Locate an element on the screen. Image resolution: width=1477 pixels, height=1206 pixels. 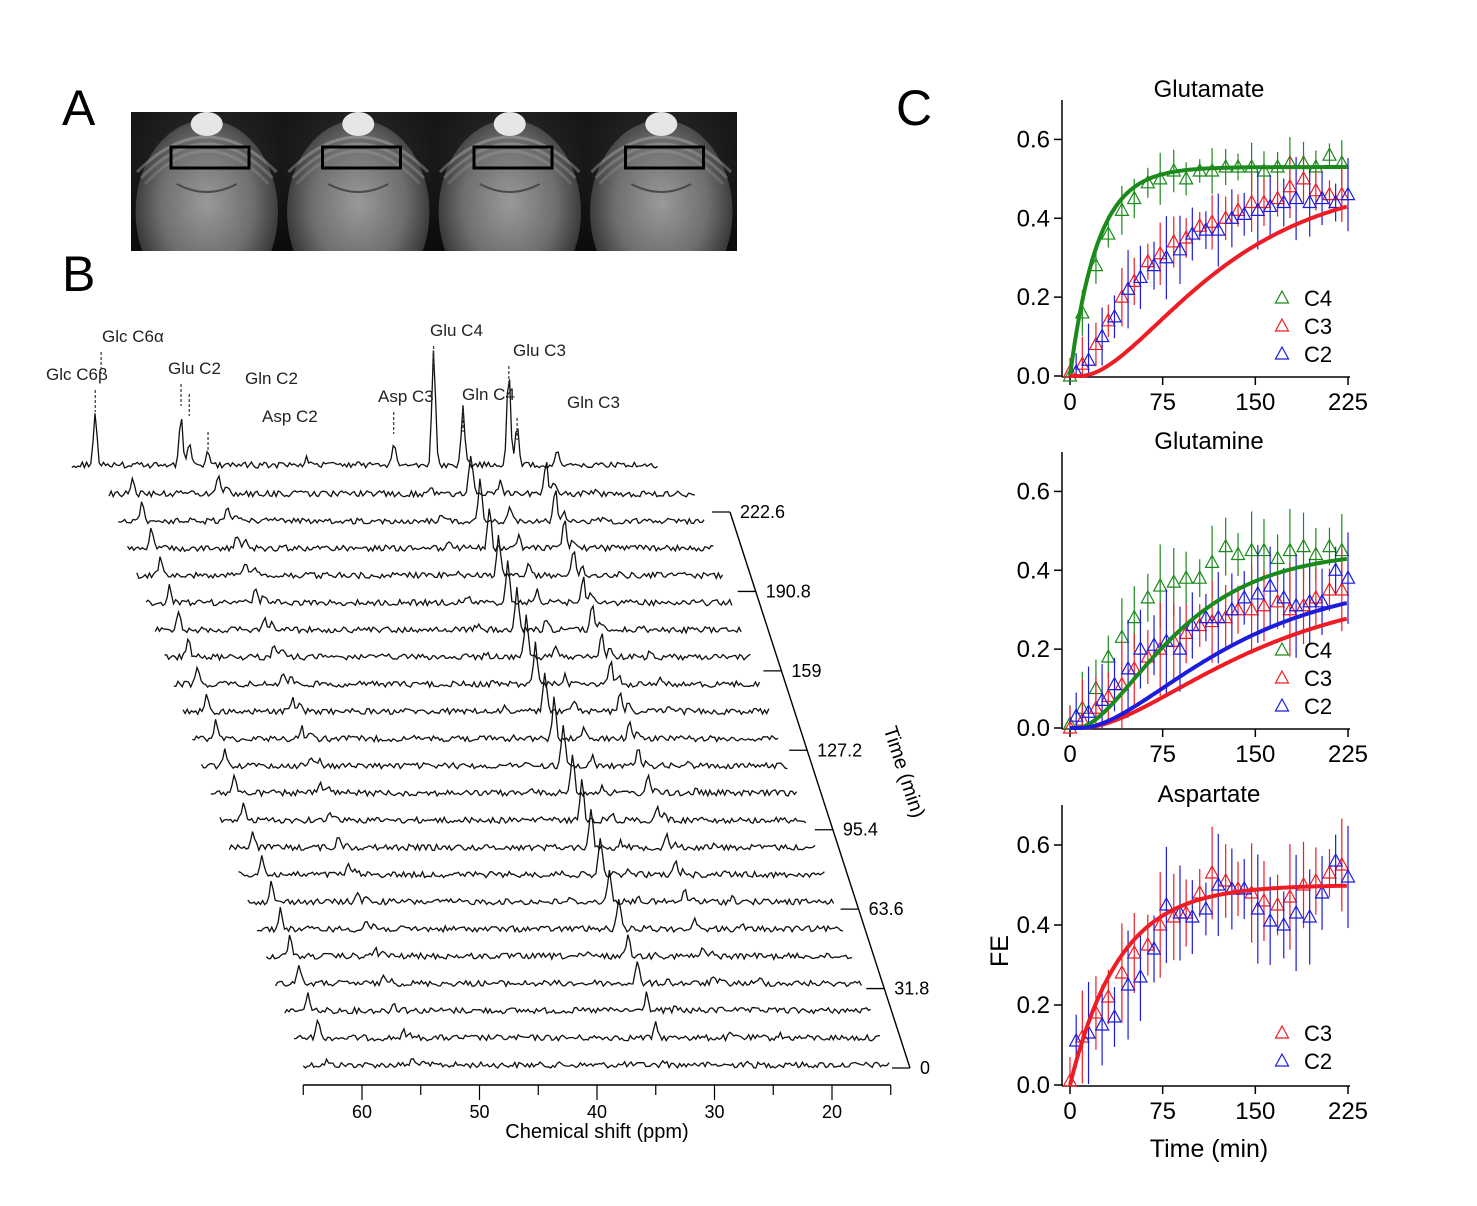
peak-label: Asp C3 is located at coordinates (406, 396).